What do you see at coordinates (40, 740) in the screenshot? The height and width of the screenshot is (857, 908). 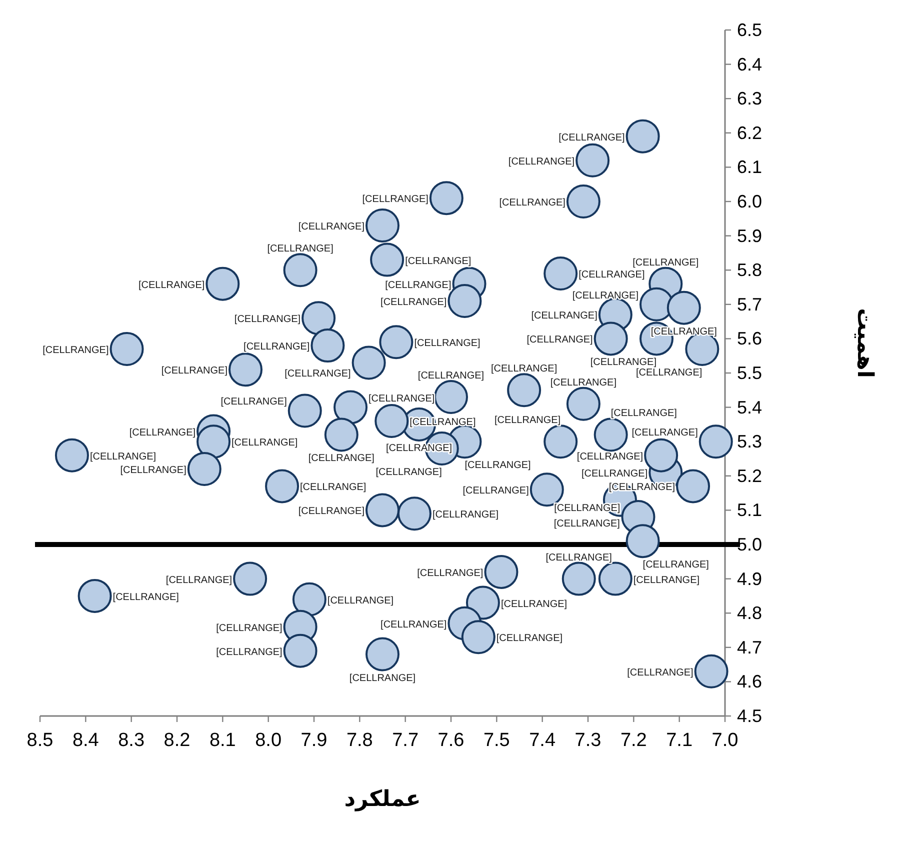 I see `x-tick-label: 8.5` at bounding box center [40, 740].